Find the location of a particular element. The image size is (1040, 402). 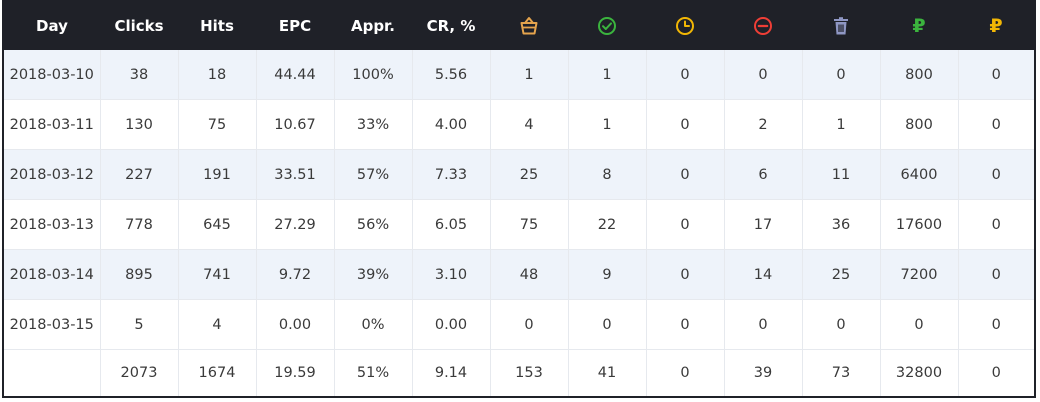

trash-icon is located at coordinates (841, 26).